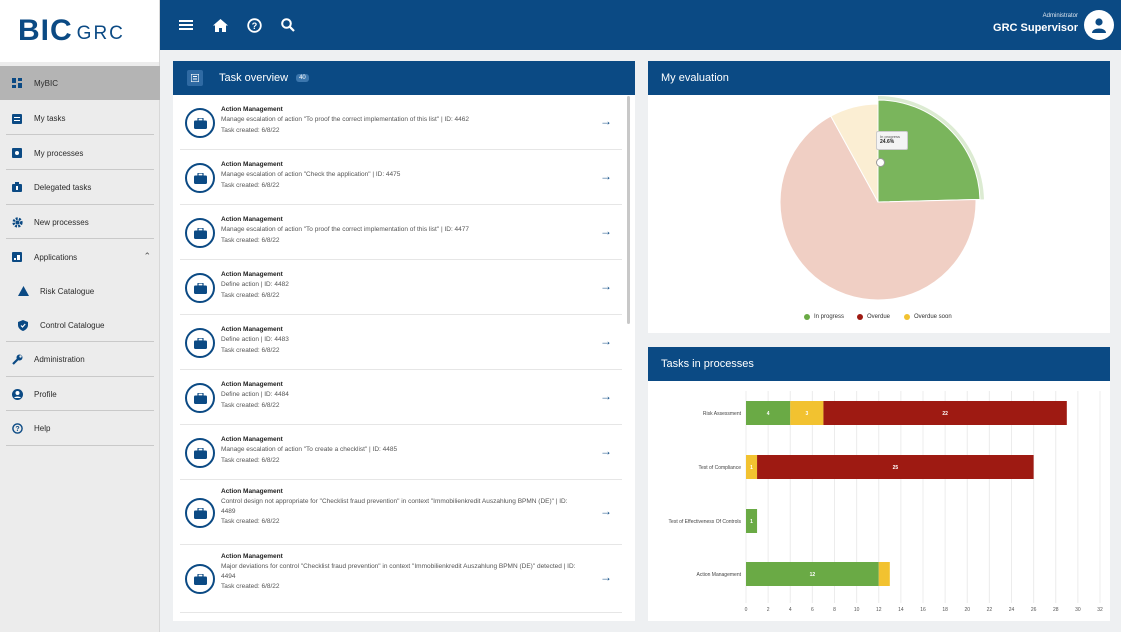 Image resolution: width=1121 pixels, height=632 pixels. What do you see at coordinates (45, 30) in the screenshot?
I see `logo-bic-text: BIC` at bounding box center [45, 30].